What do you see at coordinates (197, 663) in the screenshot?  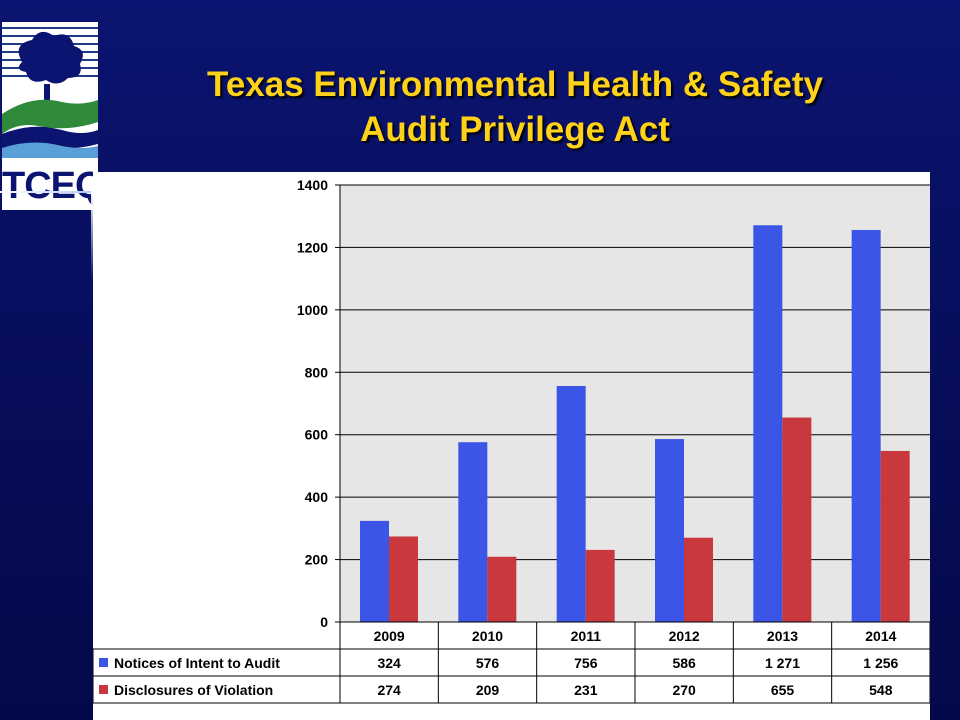 I see `legend-label-notices: Notices of Intent to Audit` at bounding box center [197, 663].